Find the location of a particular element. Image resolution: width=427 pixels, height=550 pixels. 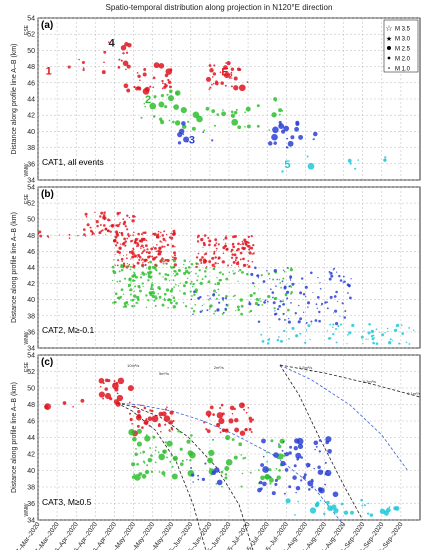

cluster-label: 1 is located at coordinates (49, 72).